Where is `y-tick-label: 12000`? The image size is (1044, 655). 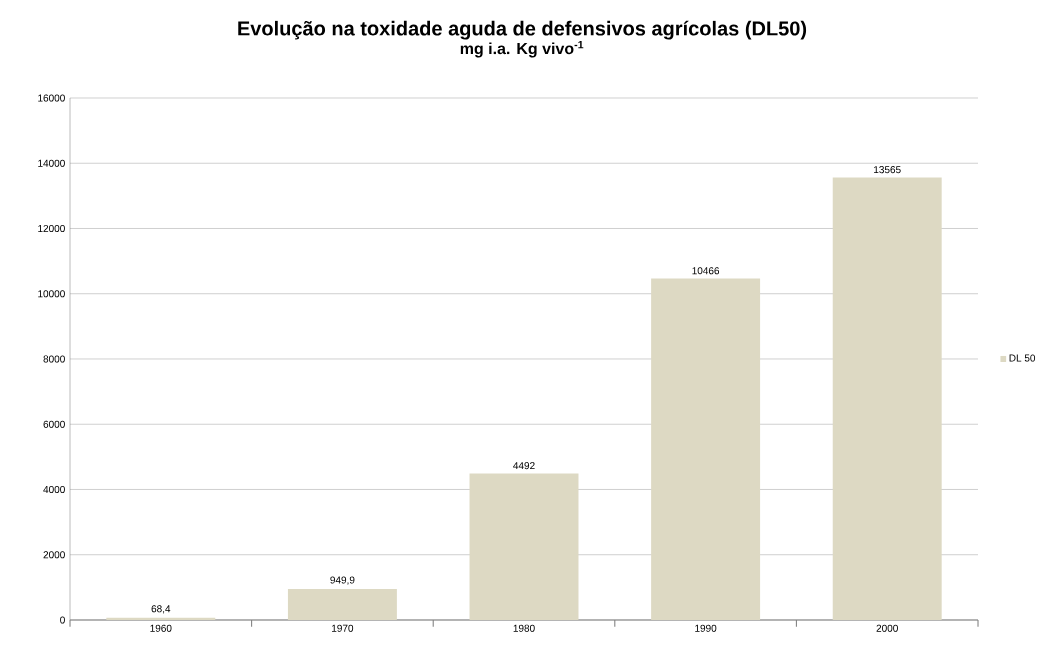
y-tick-label: 12000 is located at coordinates (51, 228).